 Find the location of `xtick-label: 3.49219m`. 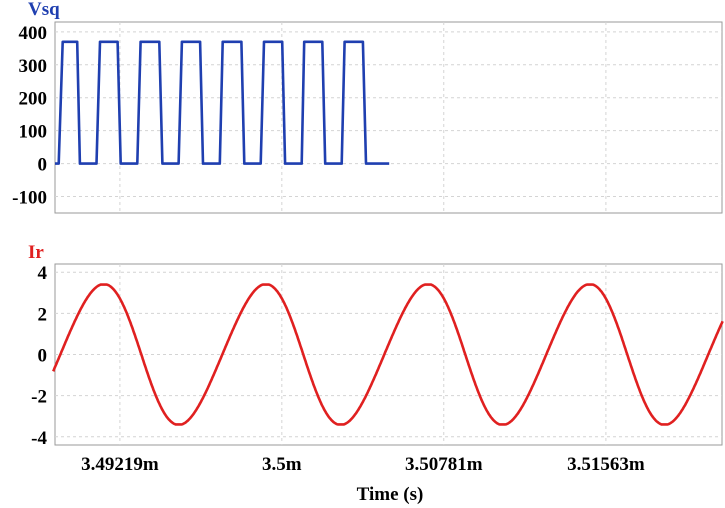

xtick-label: 3.49219m is located at coordinates (120, 464).